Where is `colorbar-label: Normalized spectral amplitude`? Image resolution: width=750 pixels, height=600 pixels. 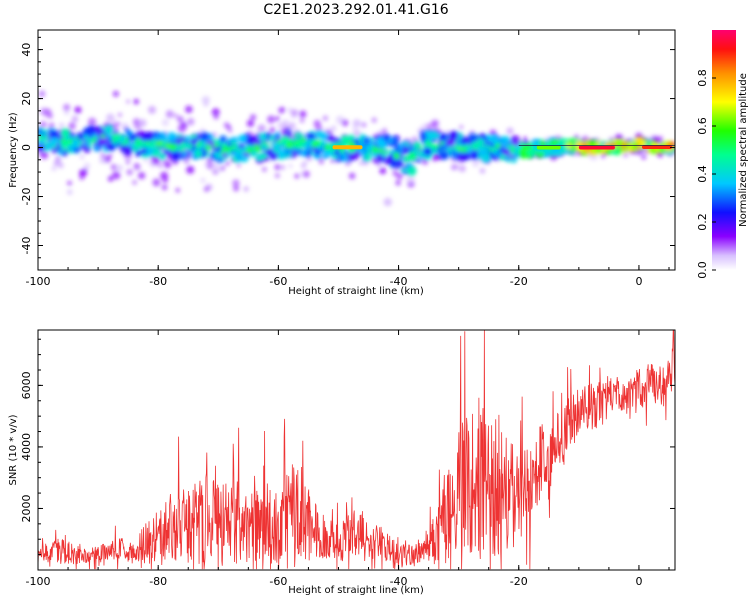
colorbar-label: Normalized spectral amplitude is located at coordinates (743, 150).